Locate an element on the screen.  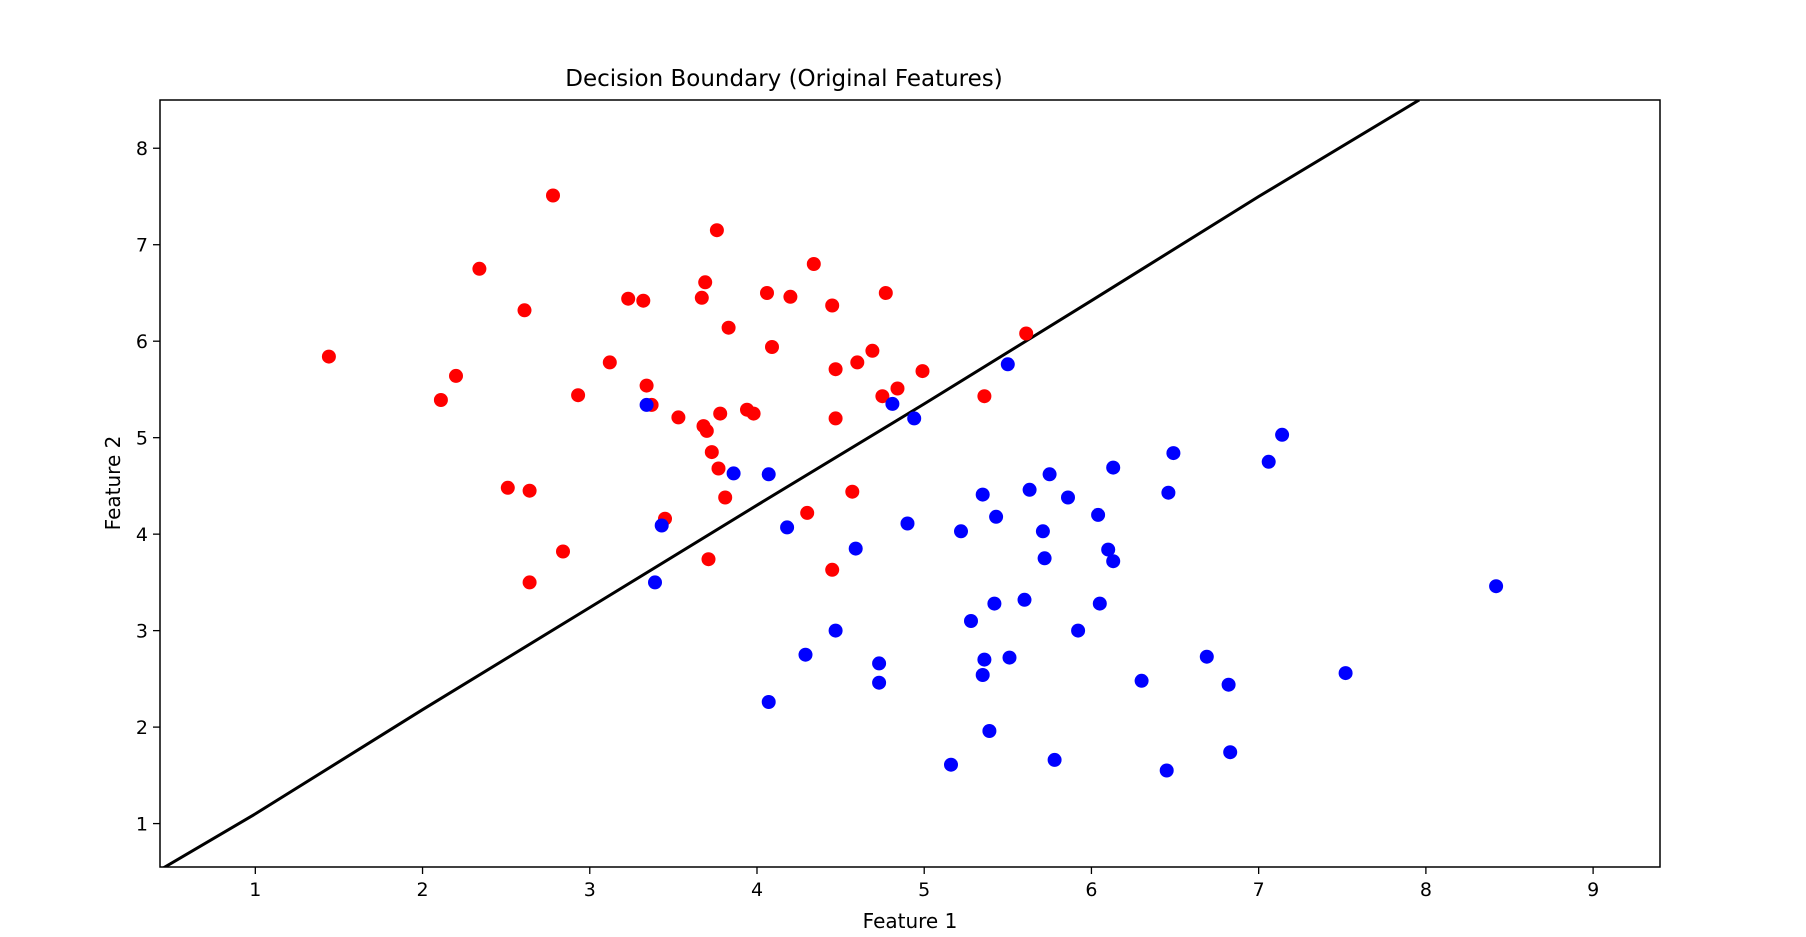
x-tick-label: 5 is located at coordinates (924, 890).